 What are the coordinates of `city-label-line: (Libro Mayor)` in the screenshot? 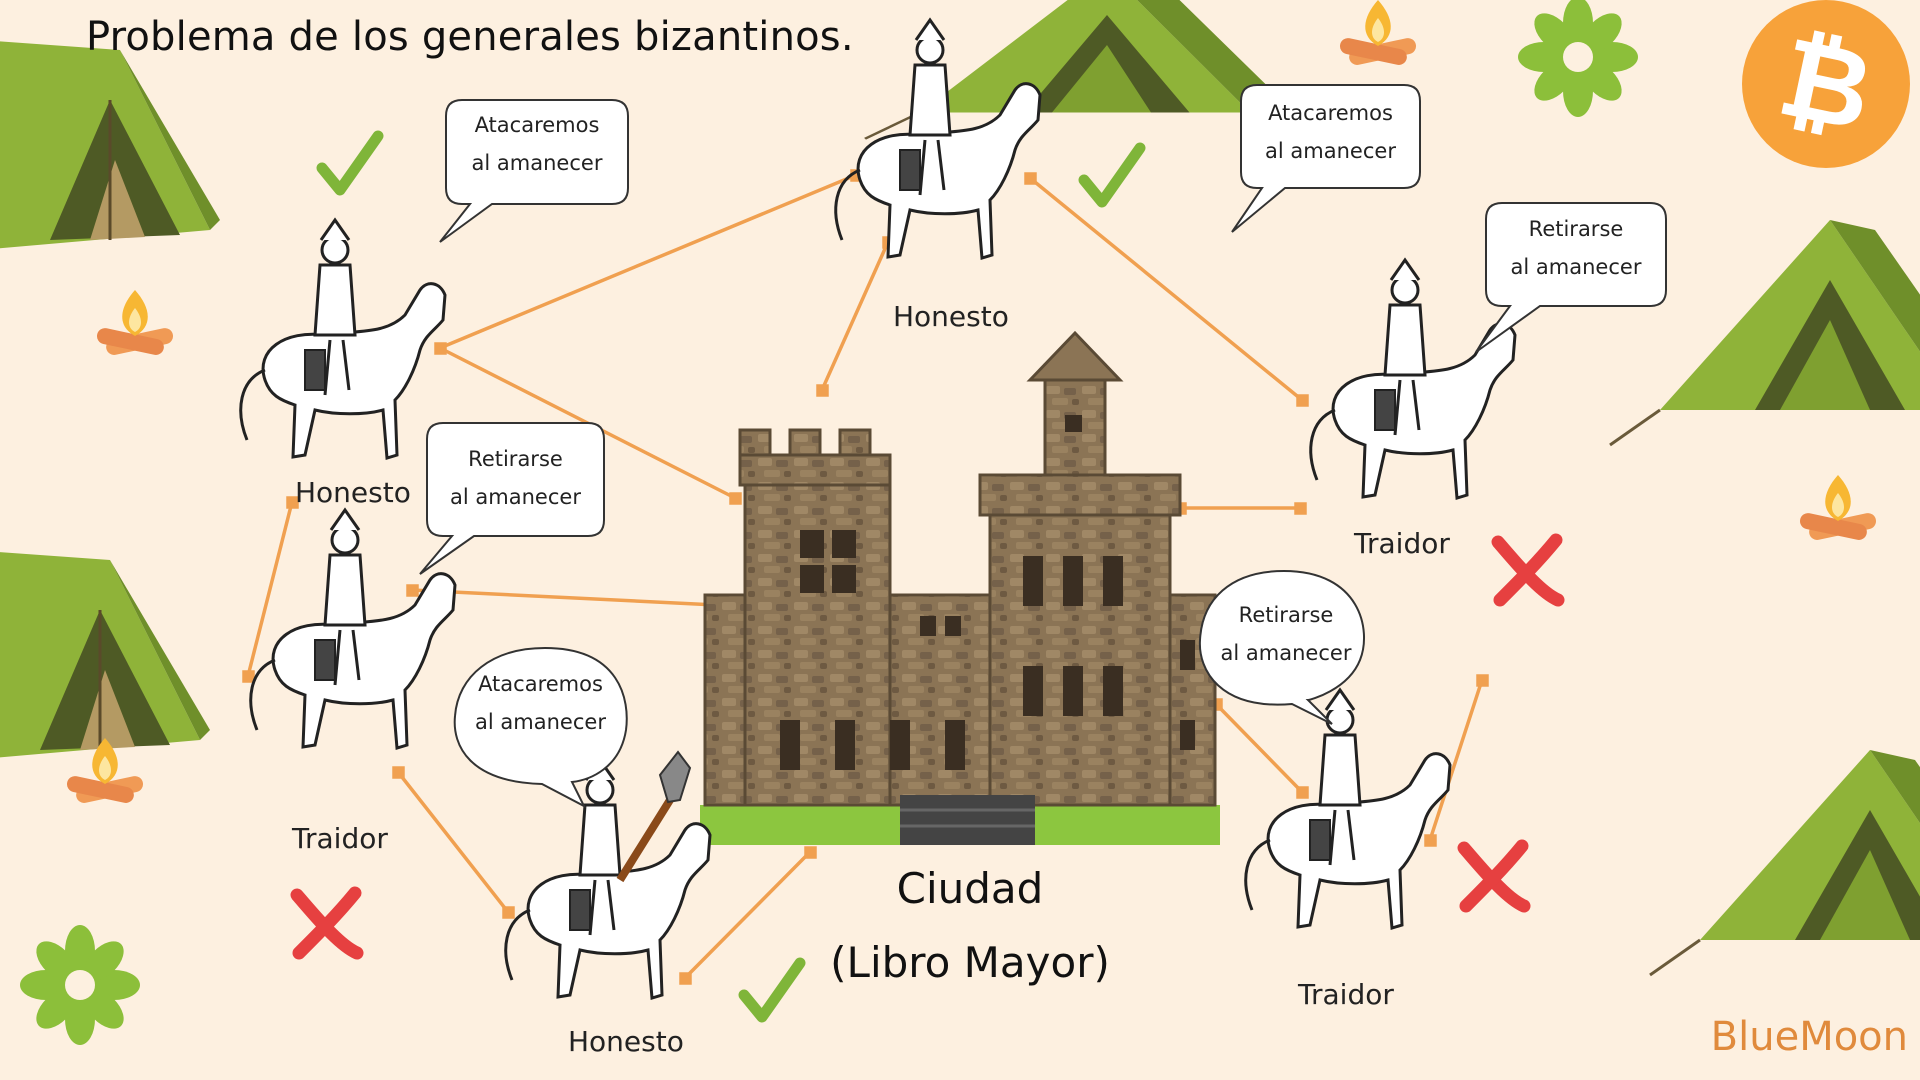 It's located at (970, 962).